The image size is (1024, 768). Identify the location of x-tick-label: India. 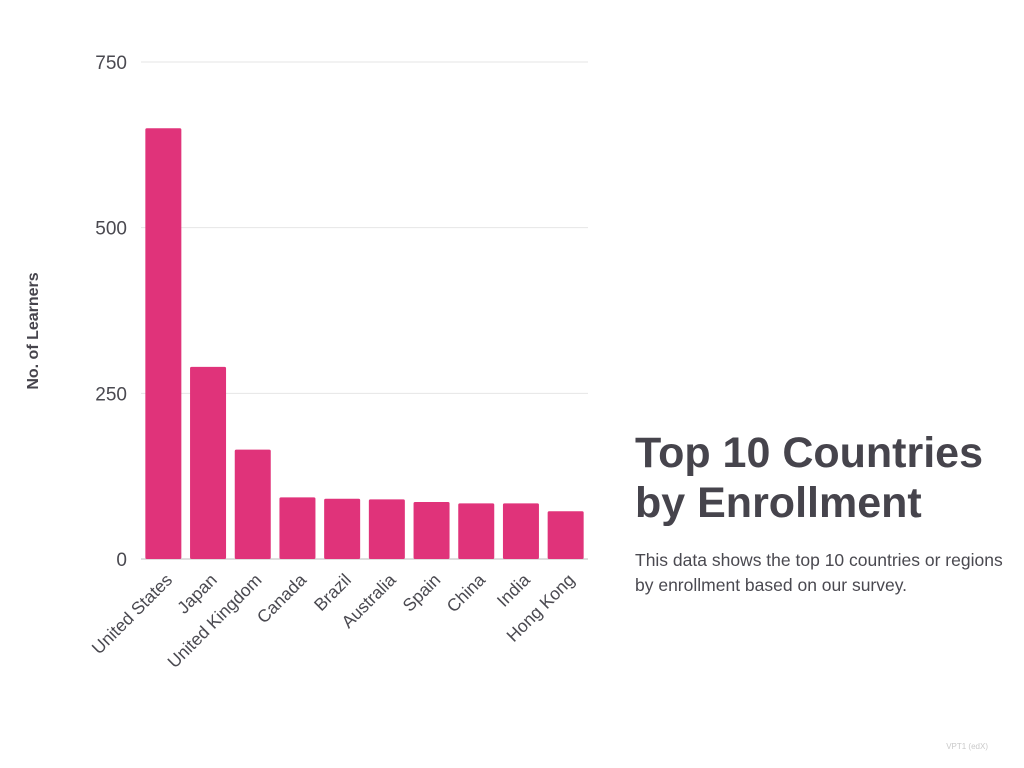
(513, 590).